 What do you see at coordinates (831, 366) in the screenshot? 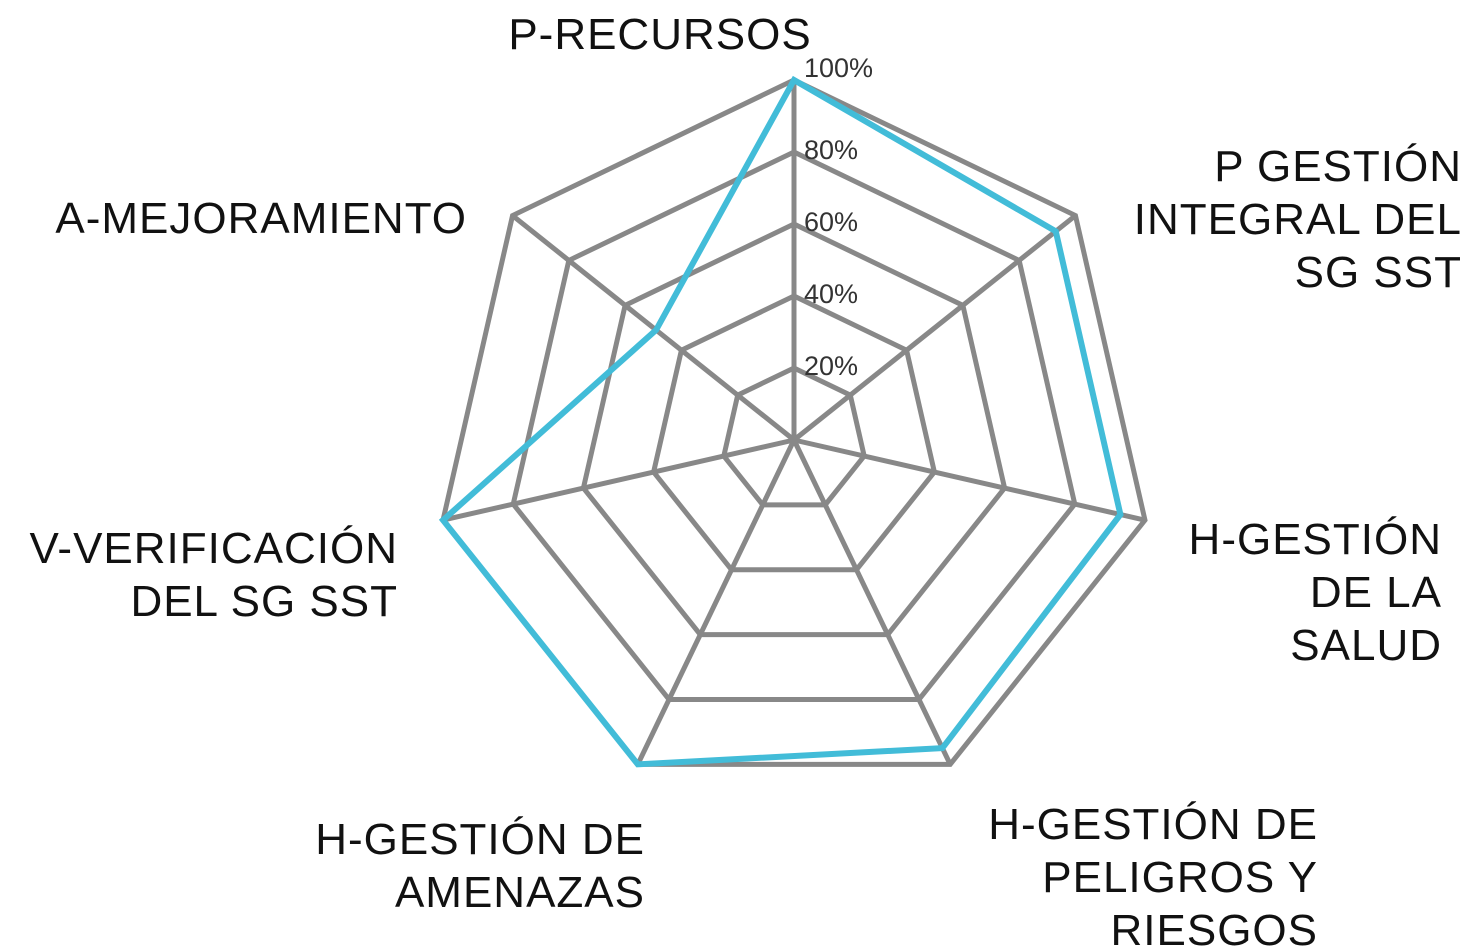
I see `r-tick-label: 20%` at bounding box center [831, 366].